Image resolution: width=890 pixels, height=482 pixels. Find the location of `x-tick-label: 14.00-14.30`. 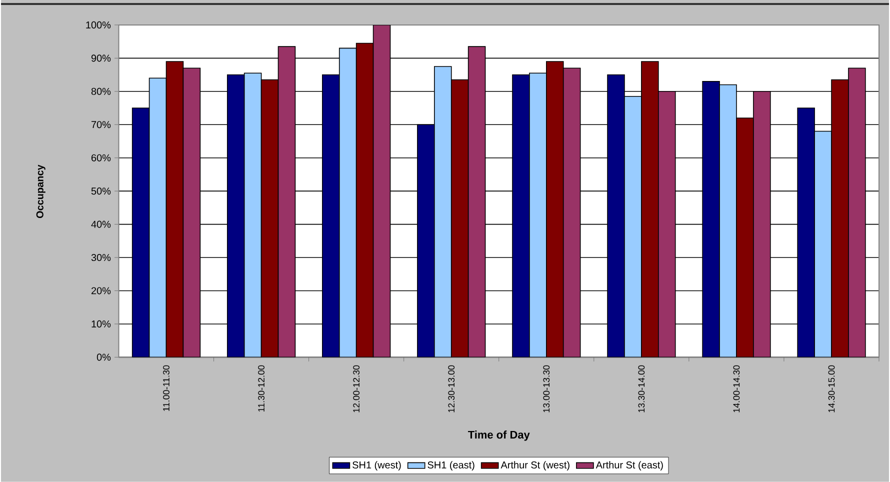

x-tick-label: 14.00-14.30 is located at coordinates (736, 388).